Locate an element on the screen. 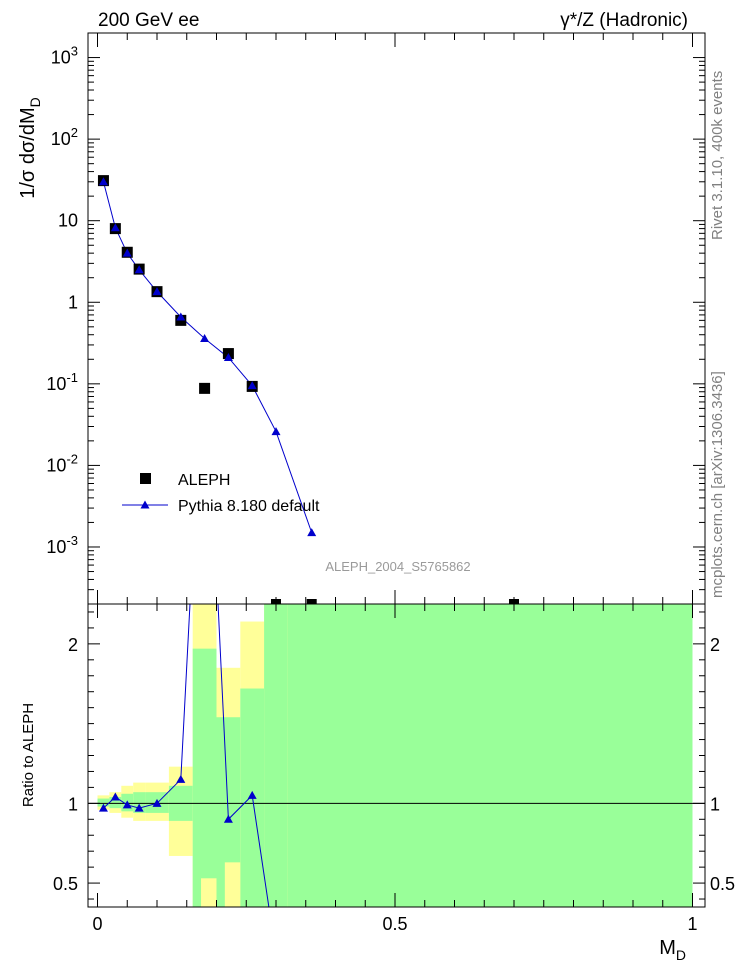  x-axis-label: MD is located at coordinates (672, 950).